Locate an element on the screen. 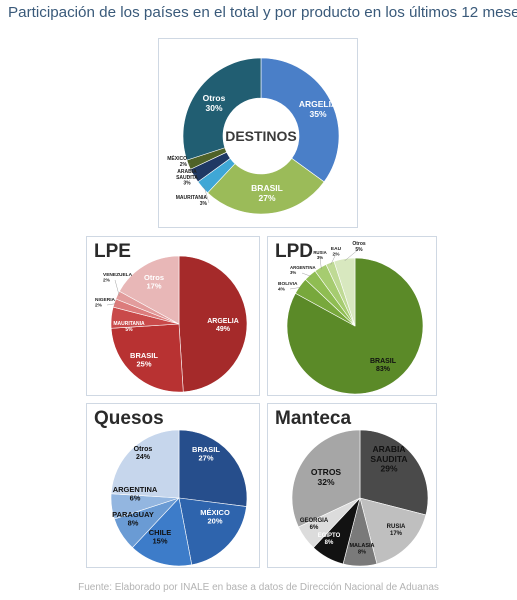 This screenshot has width=517, height=600. lpe-label-otros: Otros 17% is located at coordinates (154, 282).